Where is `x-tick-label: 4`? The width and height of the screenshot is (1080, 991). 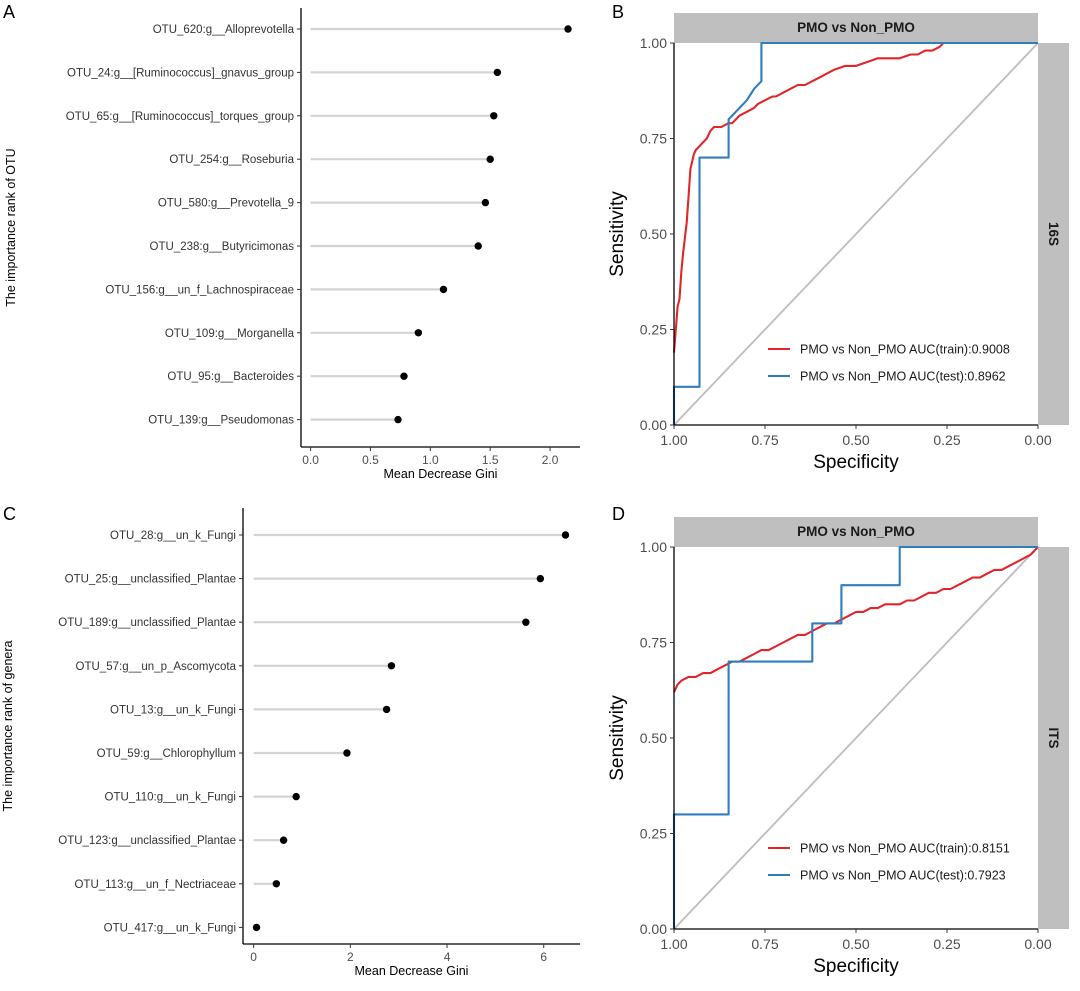 x-tick-label: 4 is located at coordinates (447, 957).